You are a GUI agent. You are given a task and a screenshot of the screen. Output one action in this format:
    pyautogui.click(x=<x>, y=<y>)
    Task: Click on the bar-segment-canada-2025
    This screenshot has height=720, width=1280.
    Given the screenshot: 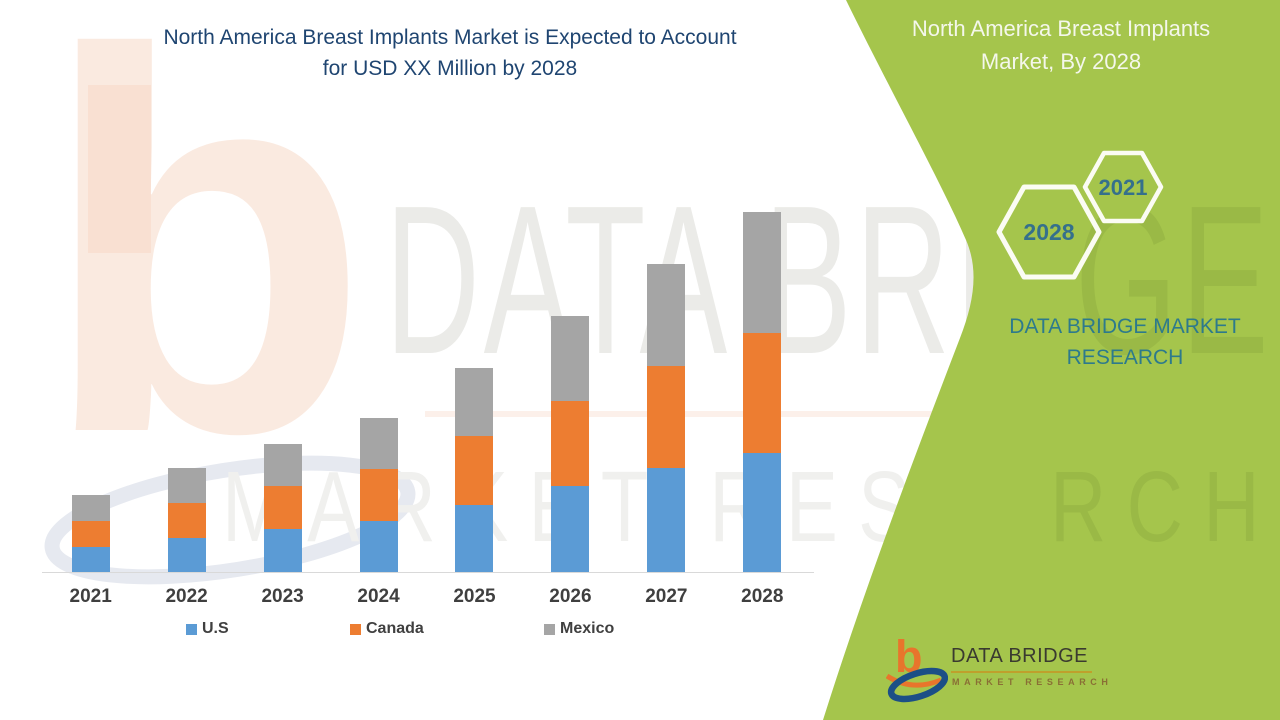 What is the action you would take?
    pyautogui.click(x=474, y=470)
    